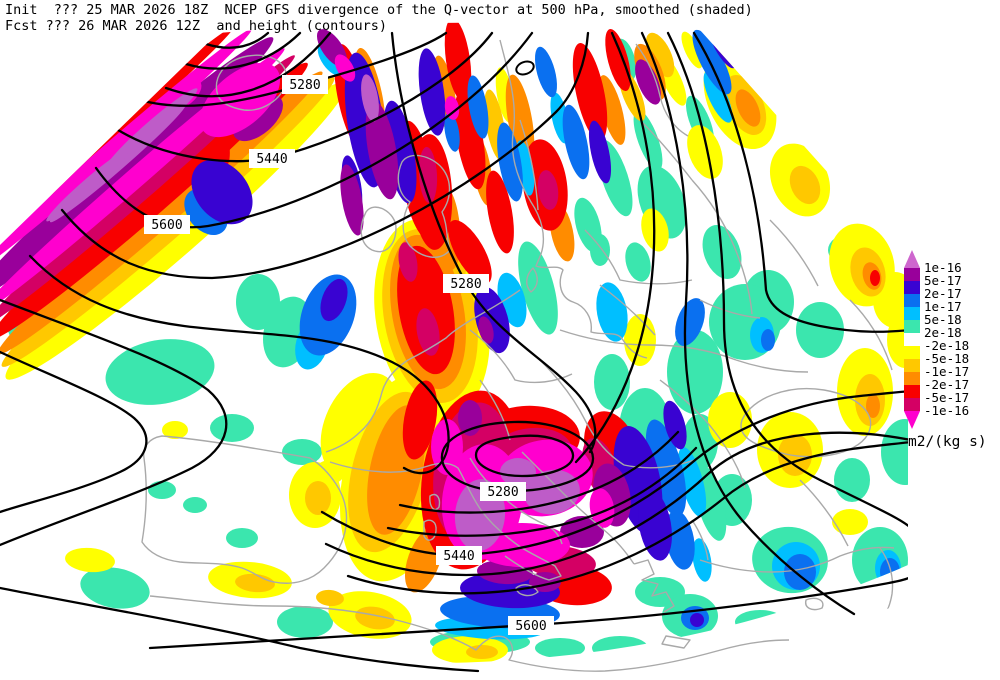 Image resolution: width=1000 pixels, height=680 pixels. I want to click on legend-label: 1e-16, so click(943, 267).